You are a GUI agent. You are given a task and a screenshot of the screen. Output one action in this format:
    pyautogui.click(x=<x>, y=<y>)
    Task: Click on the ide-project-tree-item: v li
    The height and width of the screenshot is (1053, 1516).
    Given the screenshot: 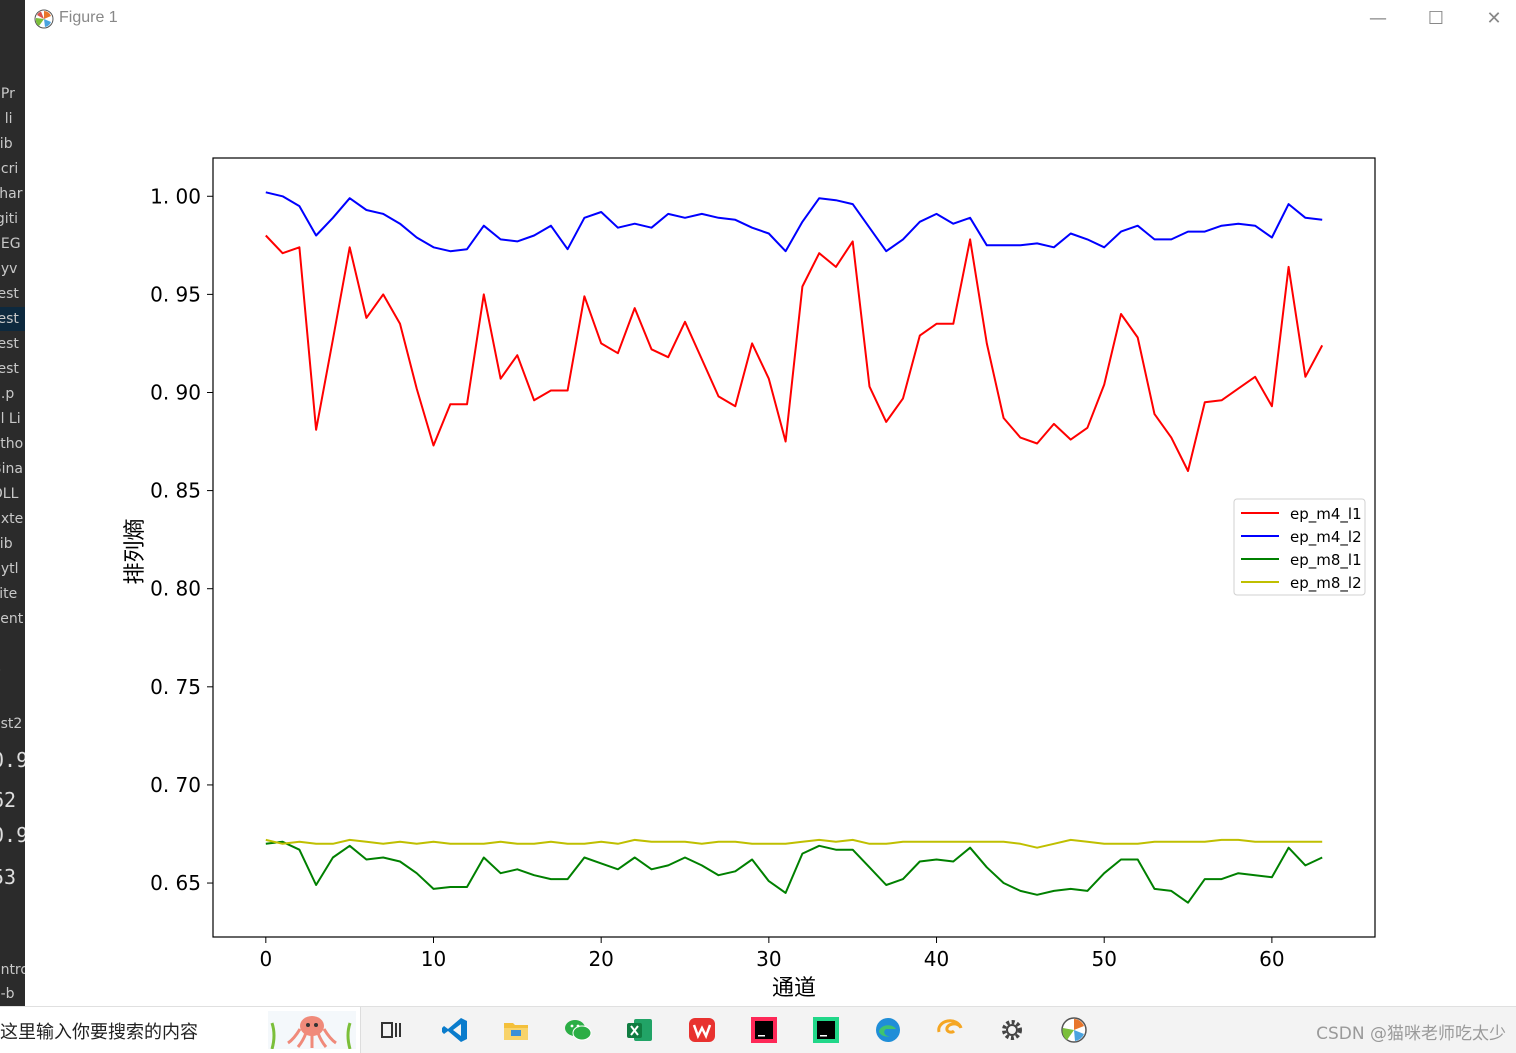 What is the action you would take?
    pyautogui.click(x=12, y=119)
    